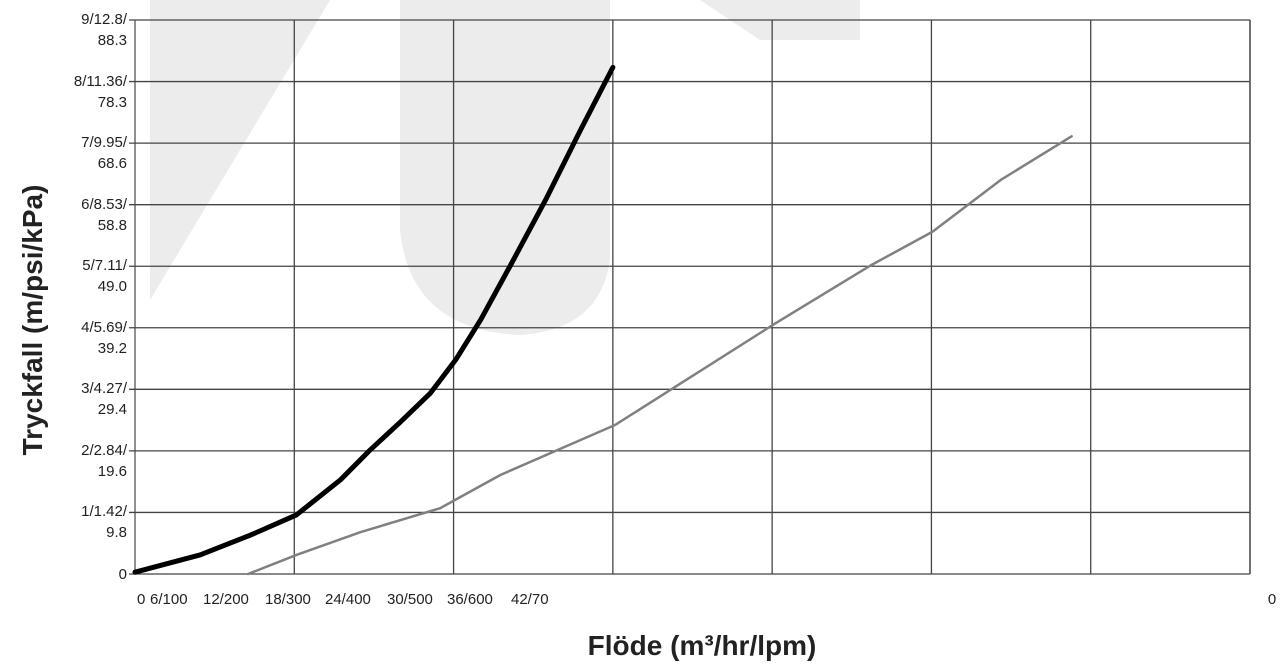  I want to click on x-axis-title: Flöde (m³/hr/lpm), so click(702, 645).